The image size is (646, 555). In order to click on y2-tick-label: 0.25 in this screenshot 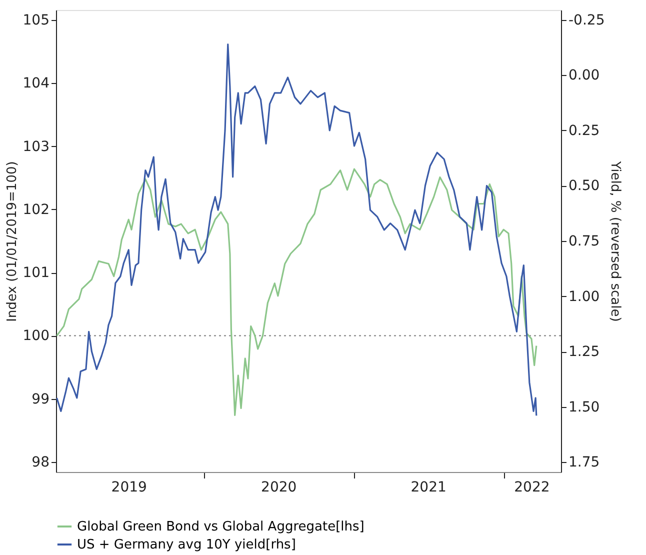, I will do `click(584, 130)`.